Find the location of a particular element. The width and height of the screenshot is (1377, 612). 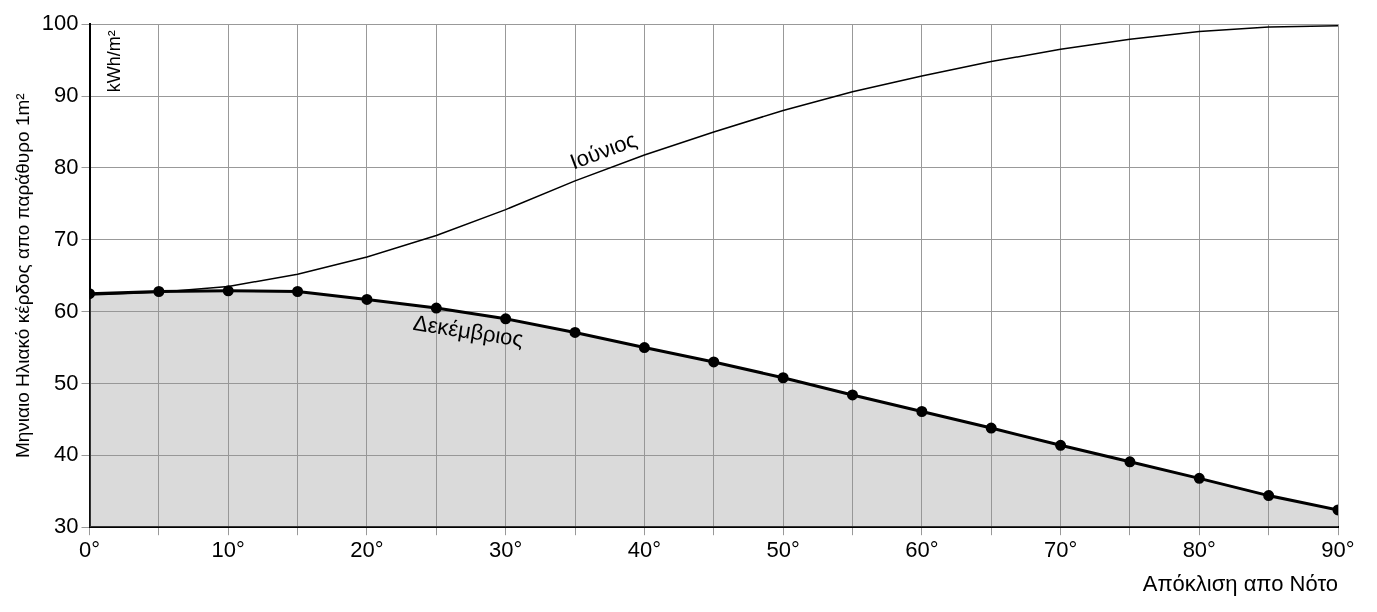

series-label: Δεκέμβριος is located at coordinates (468, 330).